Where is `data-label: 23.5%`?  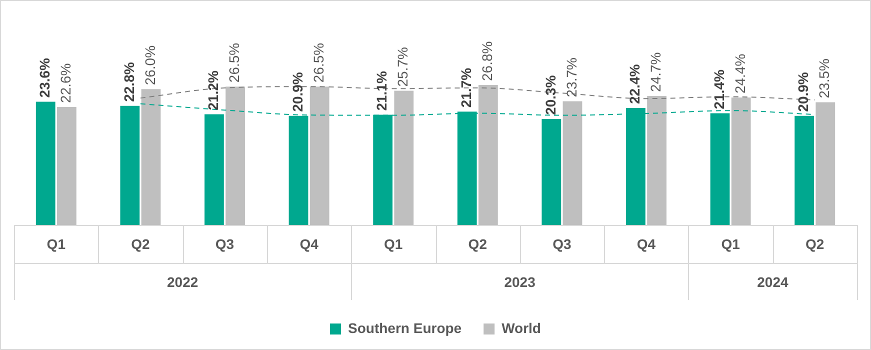 data-label: 23.5% is located at coordinates (824, 78).